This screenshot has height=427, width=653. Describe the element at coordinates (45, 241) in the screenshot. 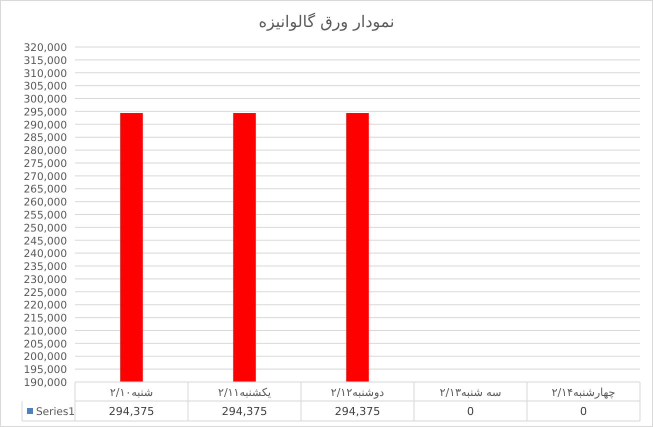

I see `y-tick-label: 245,000` at that location.